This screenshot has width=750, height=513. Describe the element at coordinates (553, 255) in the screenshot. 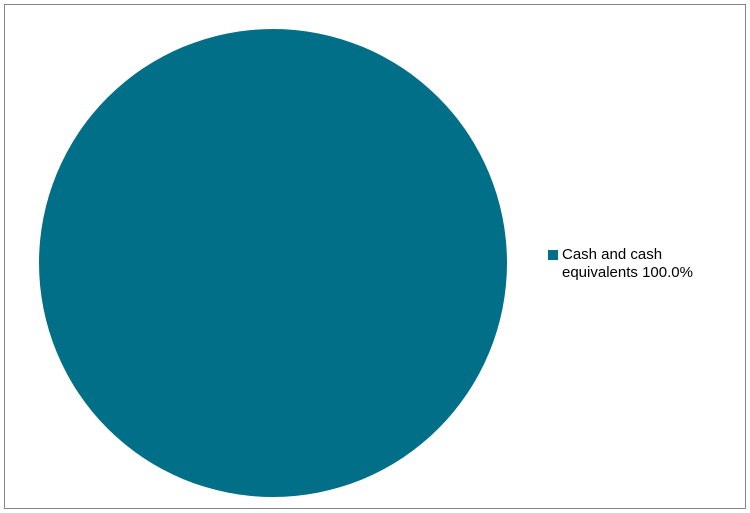

I see `legend-swatch` at that location.